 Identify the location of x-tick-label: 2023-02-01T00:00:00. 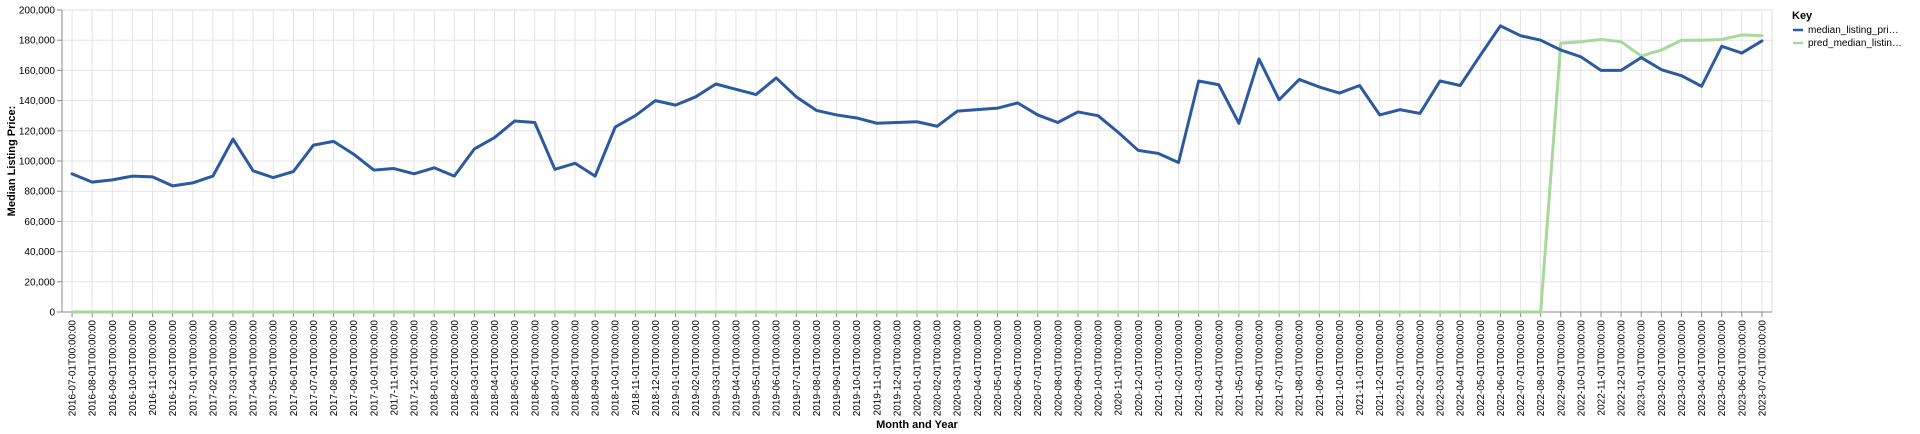
(1662, 368).